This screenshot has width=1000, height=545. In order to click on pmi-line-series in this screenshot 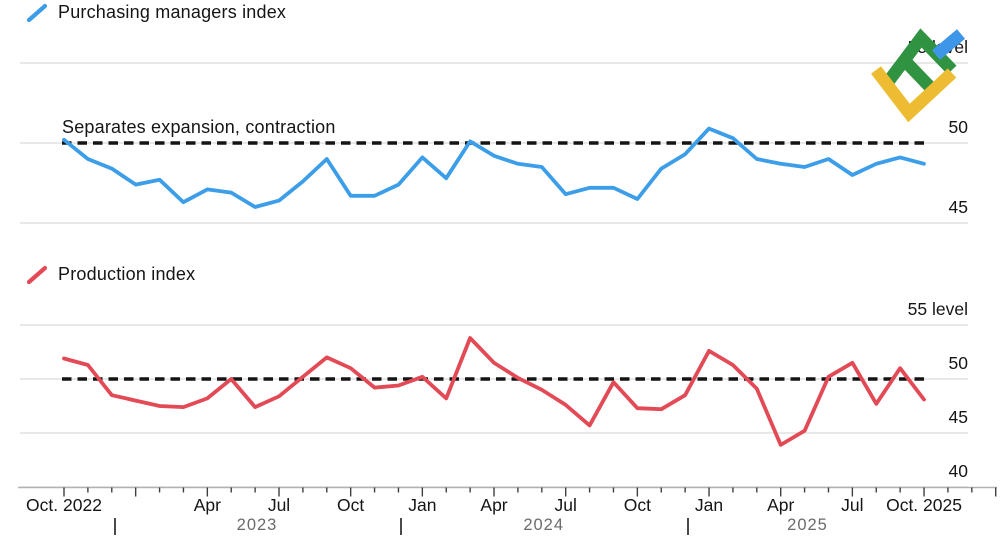, I will do `click(494, 167)`.